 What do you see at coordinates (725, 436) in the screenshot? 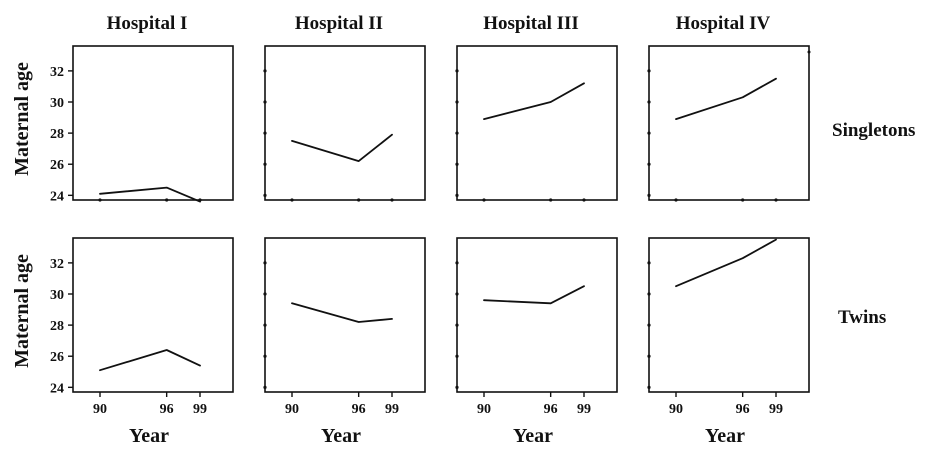
I see `x-axis-title-hospital-iv: Year` at bounding box center [725, 436].